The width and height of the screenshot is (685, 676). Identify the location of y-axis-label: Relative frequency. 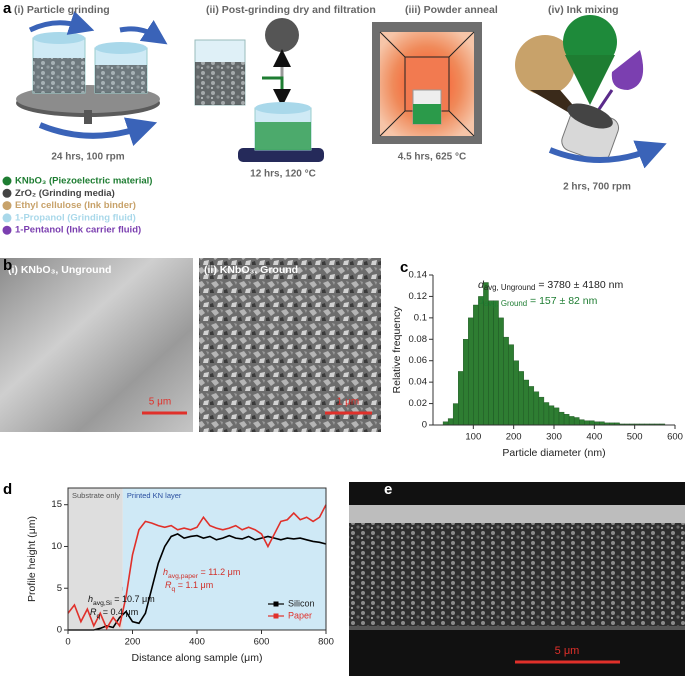
(397, 350).